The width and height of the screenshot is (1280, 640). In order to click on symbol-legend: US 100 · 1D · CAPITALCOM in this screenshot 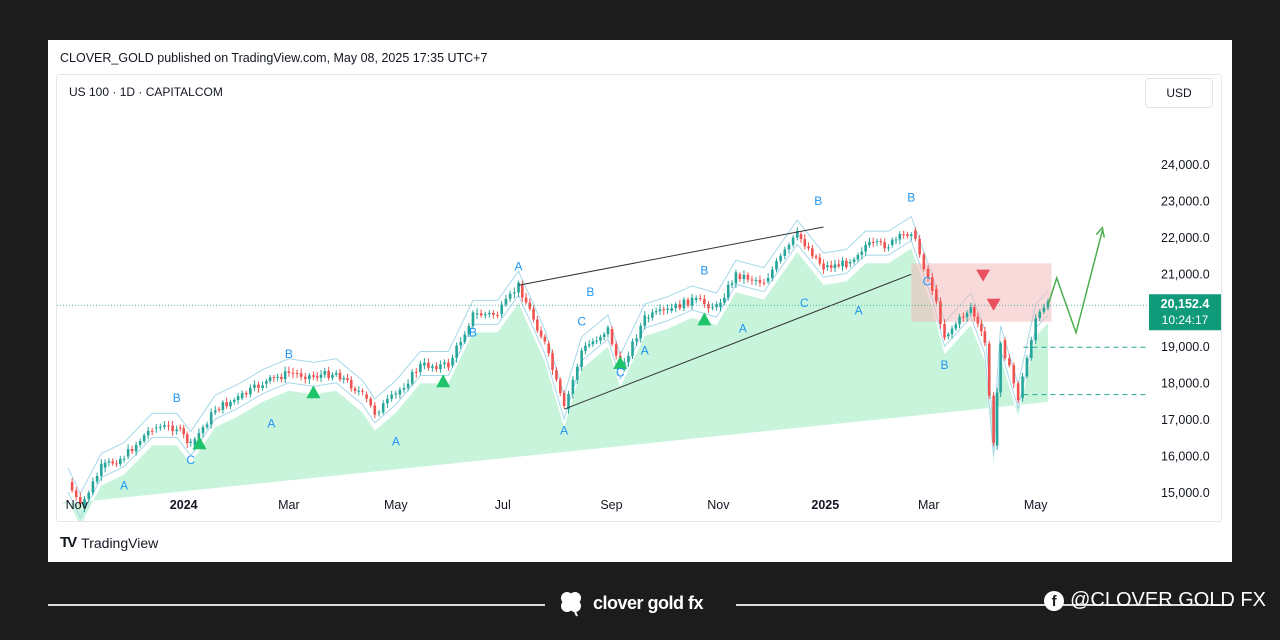, I will do `click(146, 92)`.